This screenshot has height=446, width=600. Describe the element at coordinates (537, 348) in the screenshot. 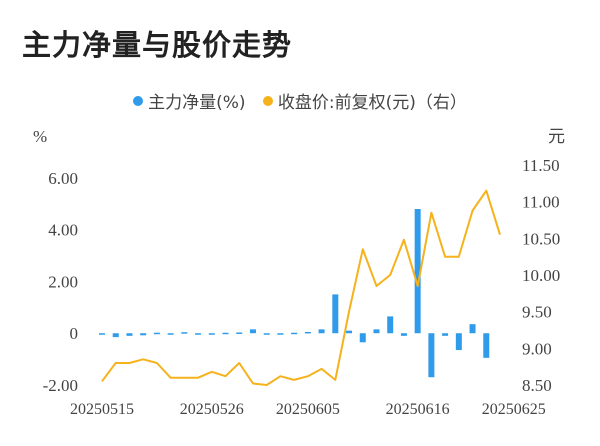

I see `right-tick-label: 9.00` at that location.